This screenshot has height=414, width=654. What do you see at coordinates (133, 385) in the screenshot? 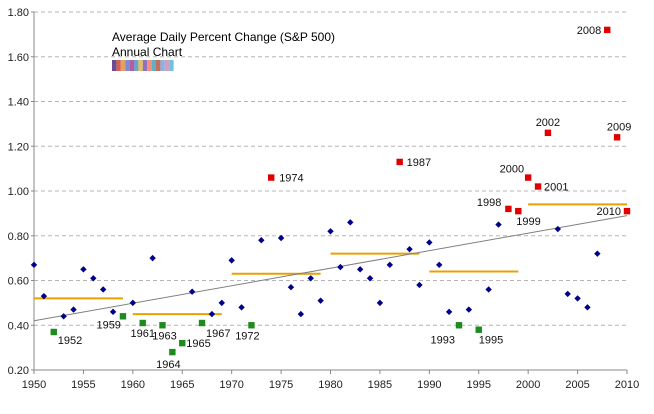
I see `x-tick-label: 1960` at bounding box center [133, 385].